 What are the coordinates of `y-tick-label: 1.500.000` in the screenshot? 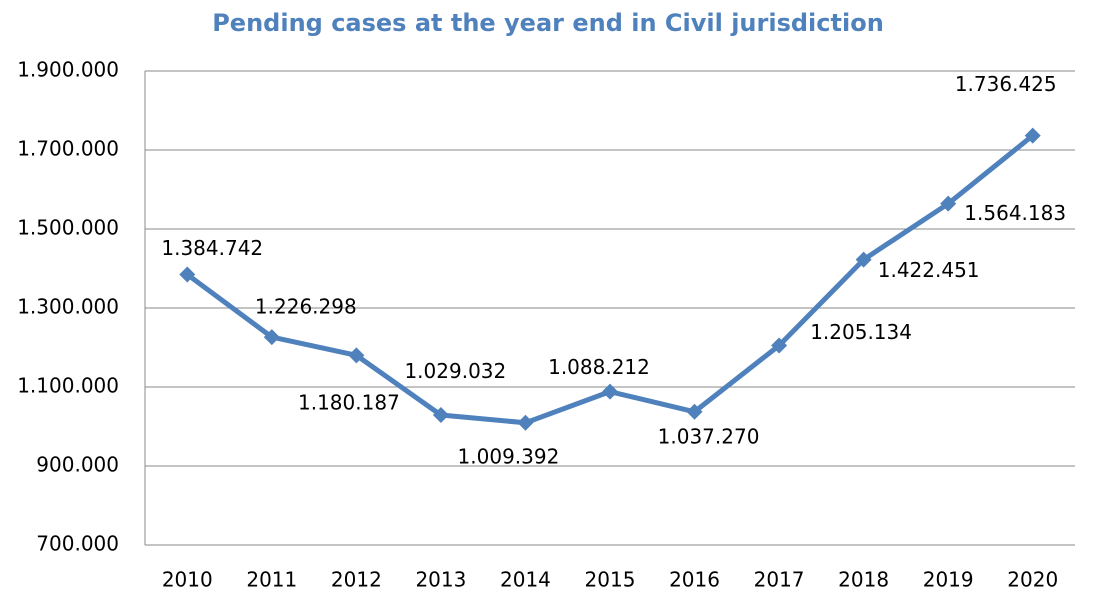 It's located at (68, 228).